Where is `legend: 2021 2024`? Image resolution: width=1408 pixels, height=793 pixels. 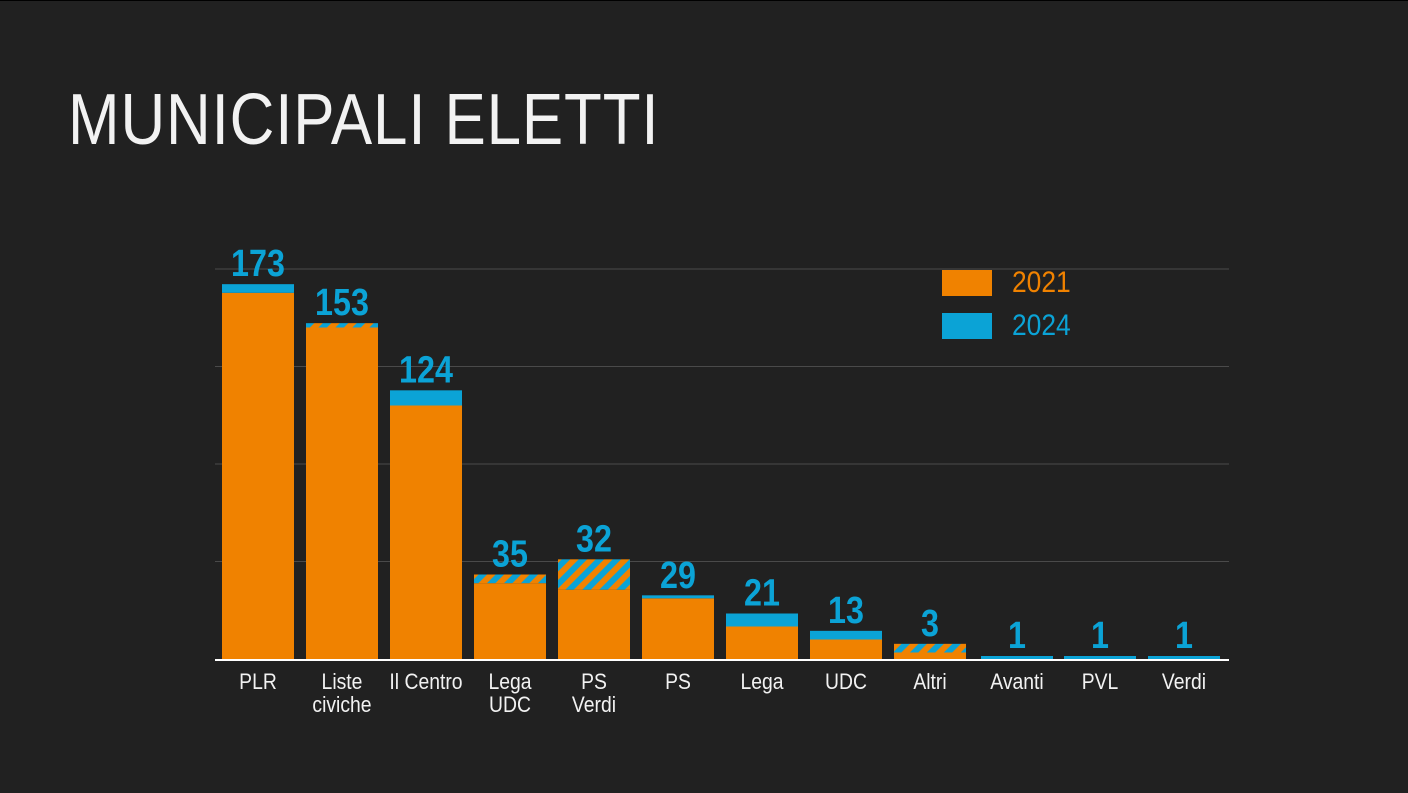 legend: 2021 2024 is located at coordinates (1010, 304).